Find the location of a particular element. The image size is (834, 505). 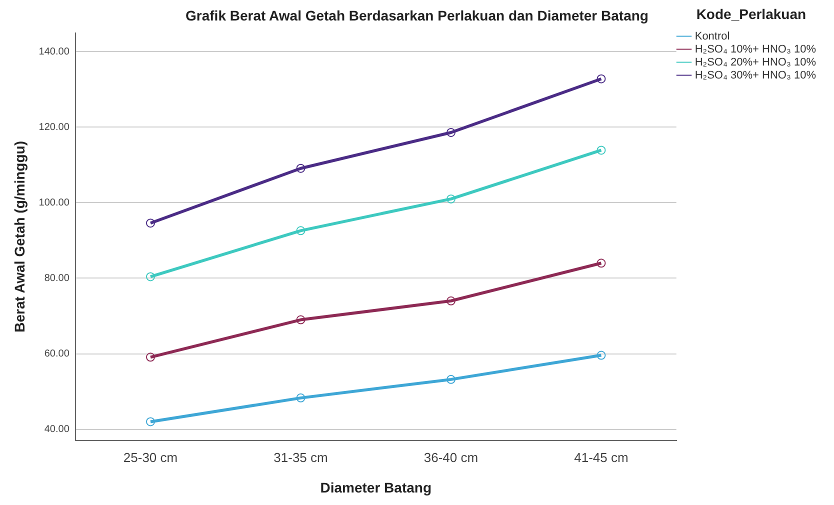

legend-title: Kode_Perlakuan is located at coordinates (751, 14).